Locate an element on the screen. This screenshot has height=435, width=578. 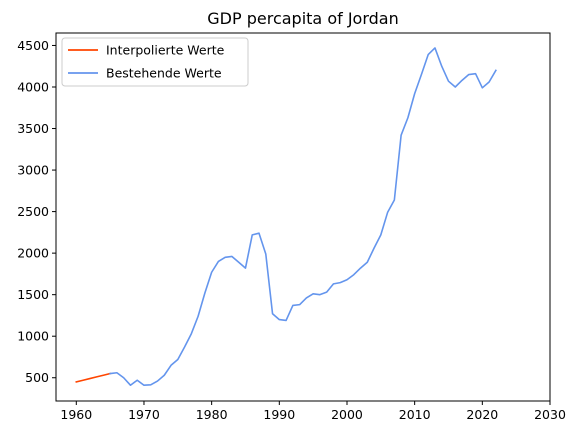
y-tick-label-4500: 4500 is located at coordinates (33, 45).